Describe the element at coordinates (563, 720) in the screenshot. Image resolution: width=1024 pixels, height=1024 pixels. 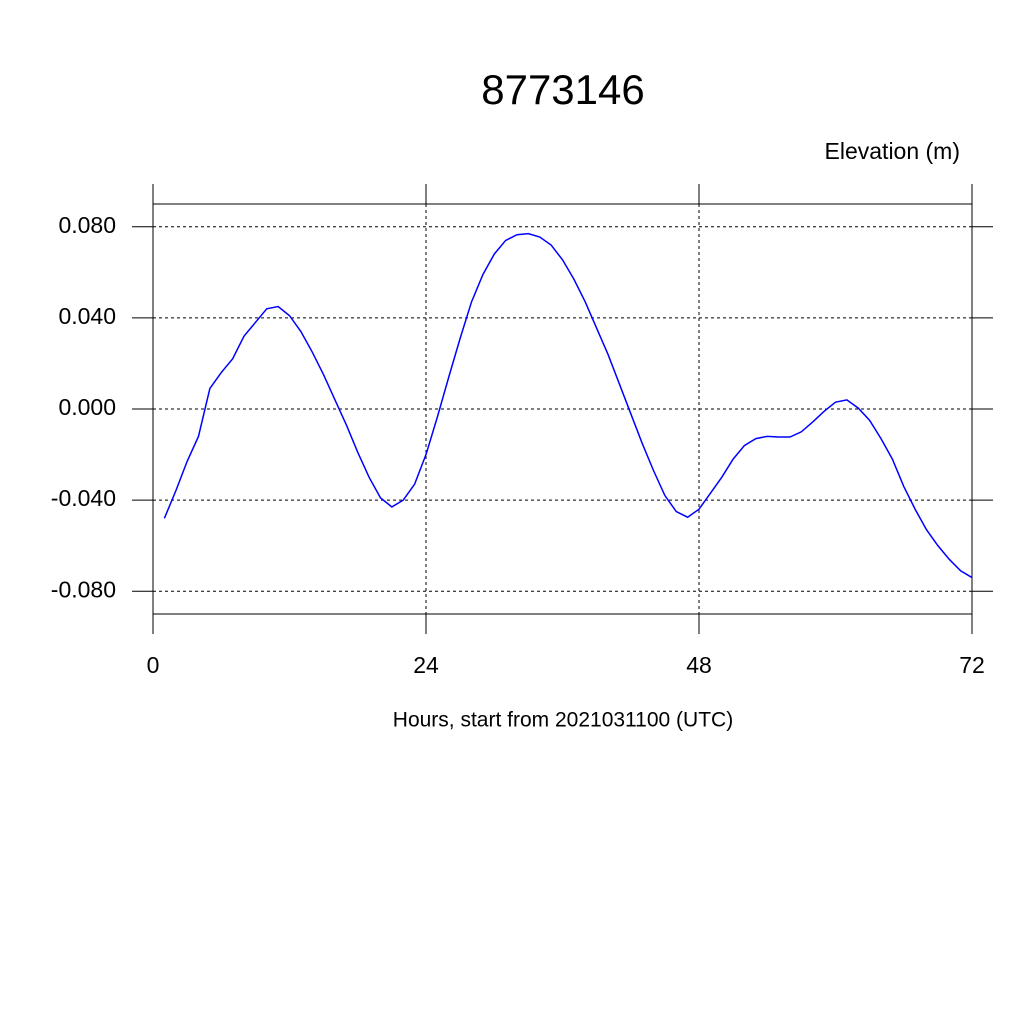
I see `x-axis-label: Hours, start from 2021031100 (UTC)` at that location.